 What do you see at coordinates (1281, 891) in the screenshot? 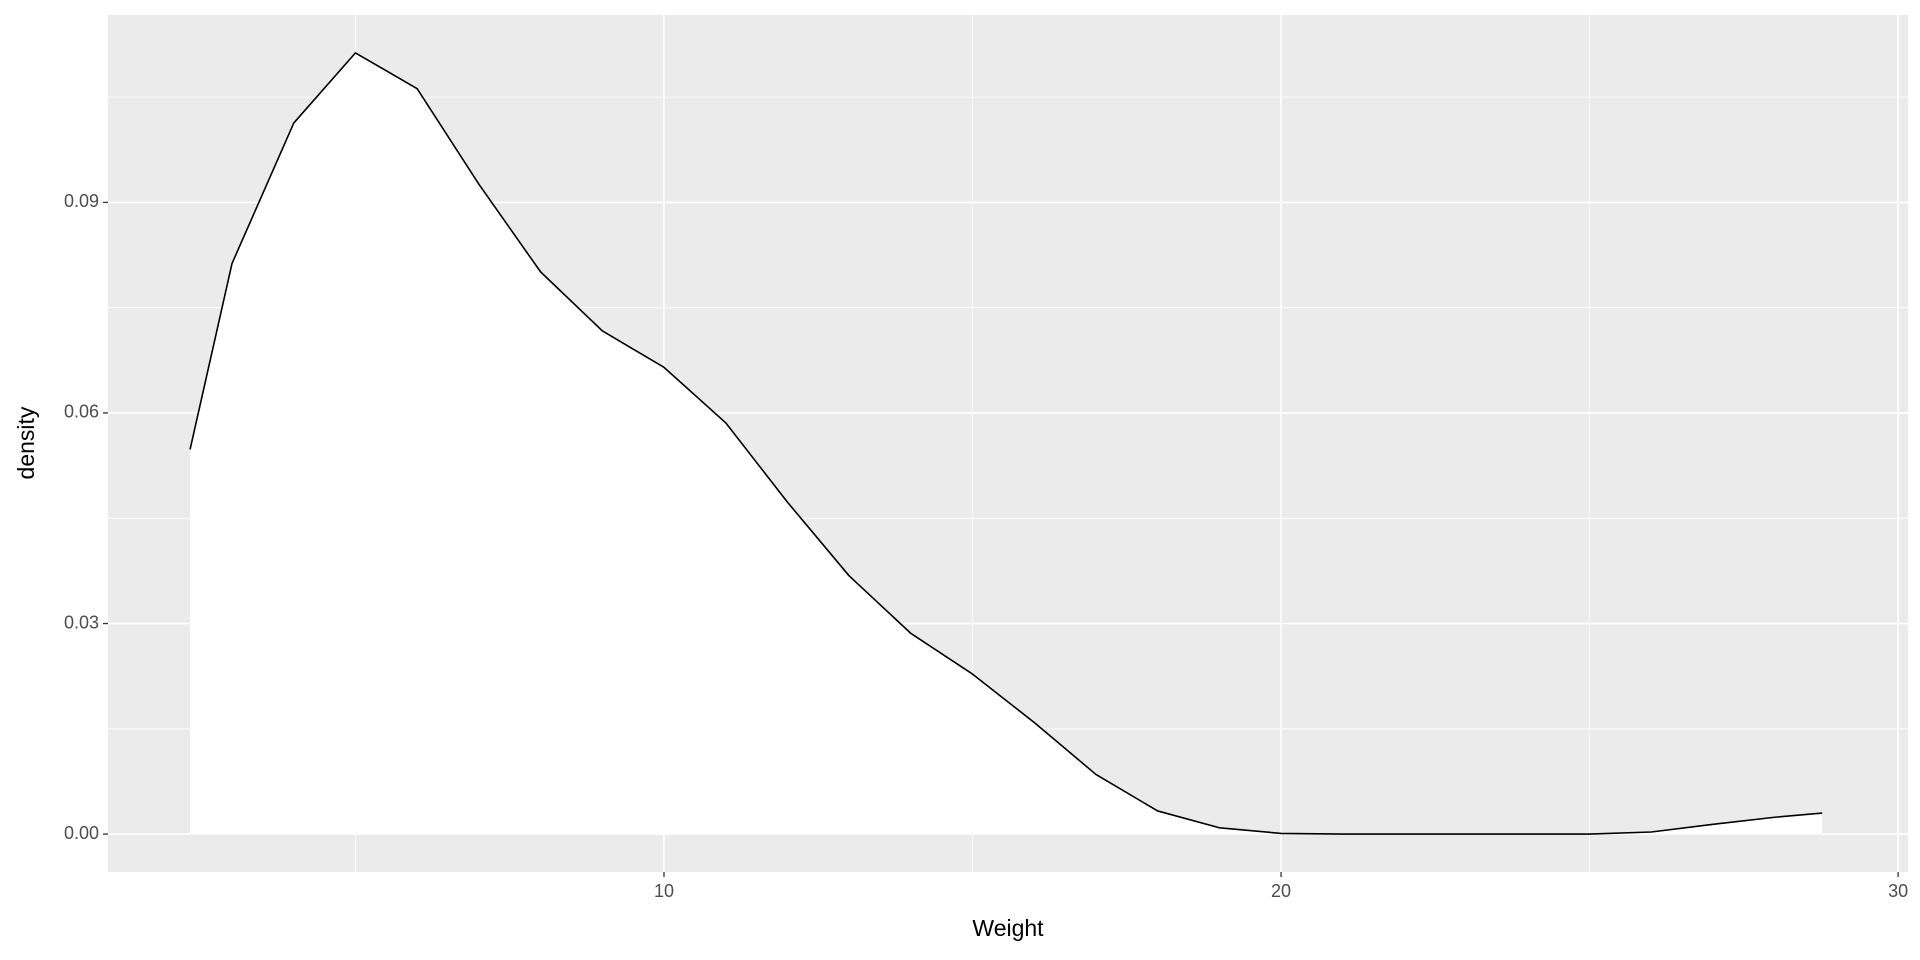
I see `x-tick-label: 20` at bounding box center [1281, 891].